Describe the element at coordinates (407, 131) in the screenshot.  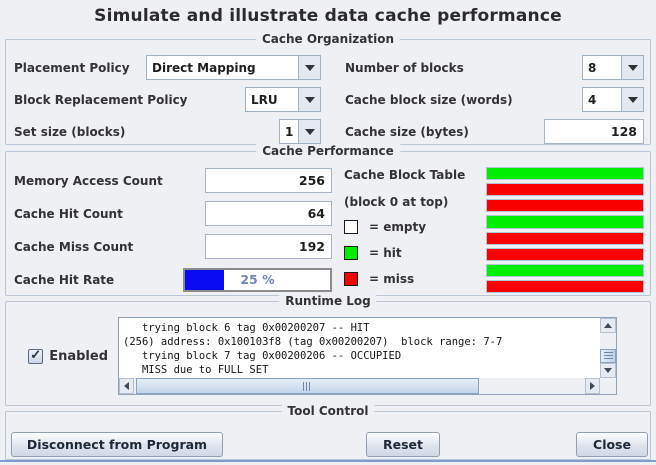
I see `cache-size-label: Cache size (bytes)` at that location.